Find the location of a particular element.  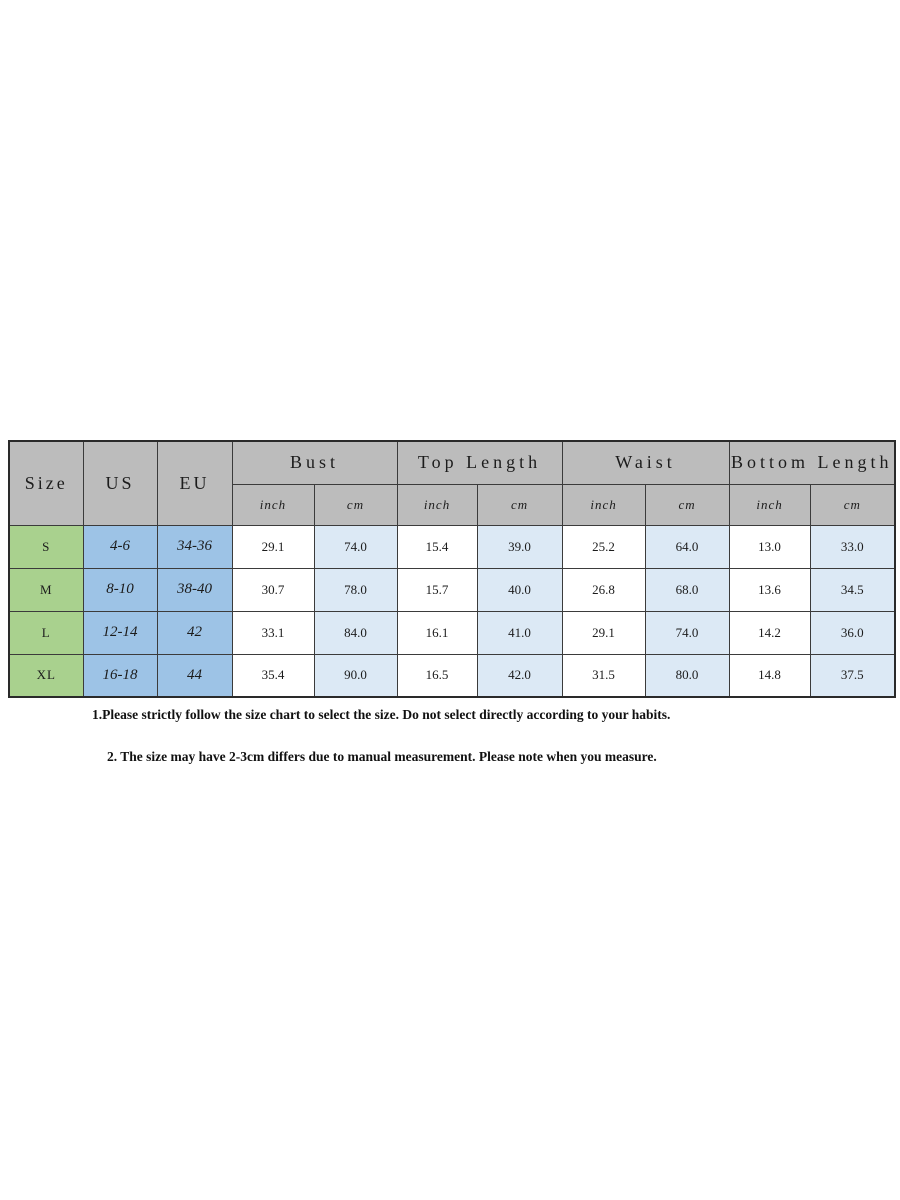

bottom-length-inch-value: 14.8 is located at coordinates (769, 675).